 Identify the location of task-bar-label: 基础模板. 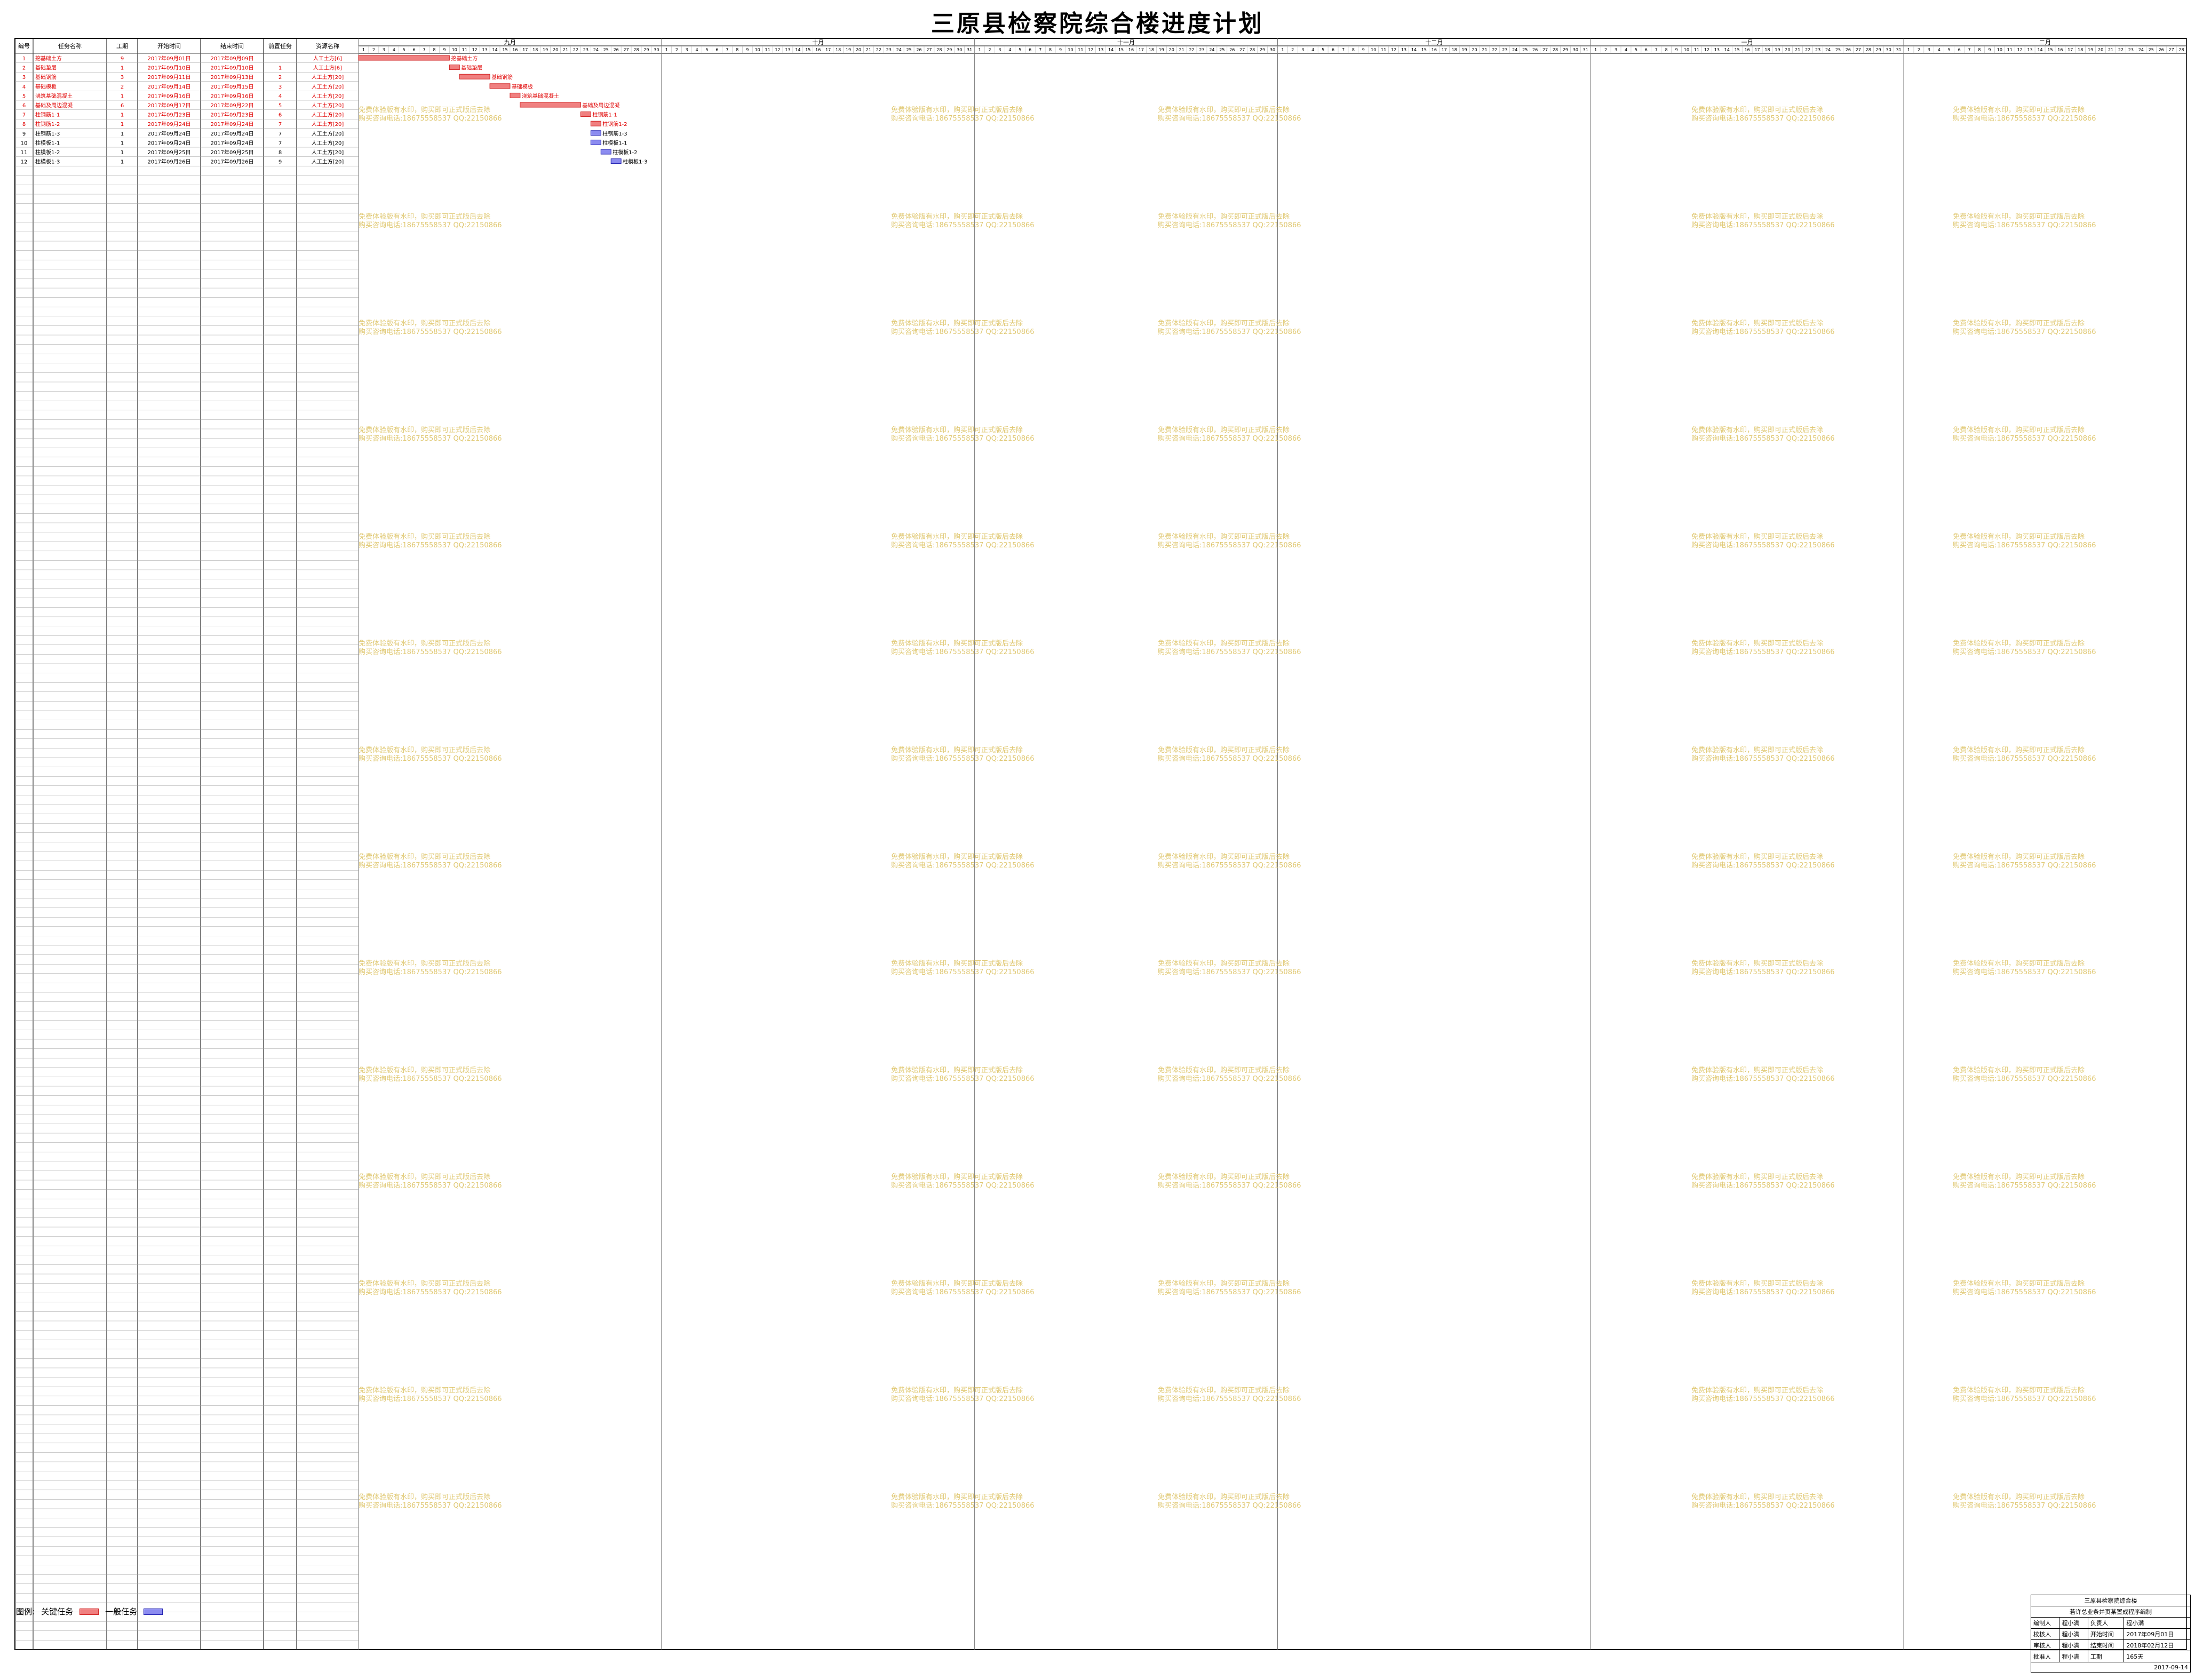
(522, 86).